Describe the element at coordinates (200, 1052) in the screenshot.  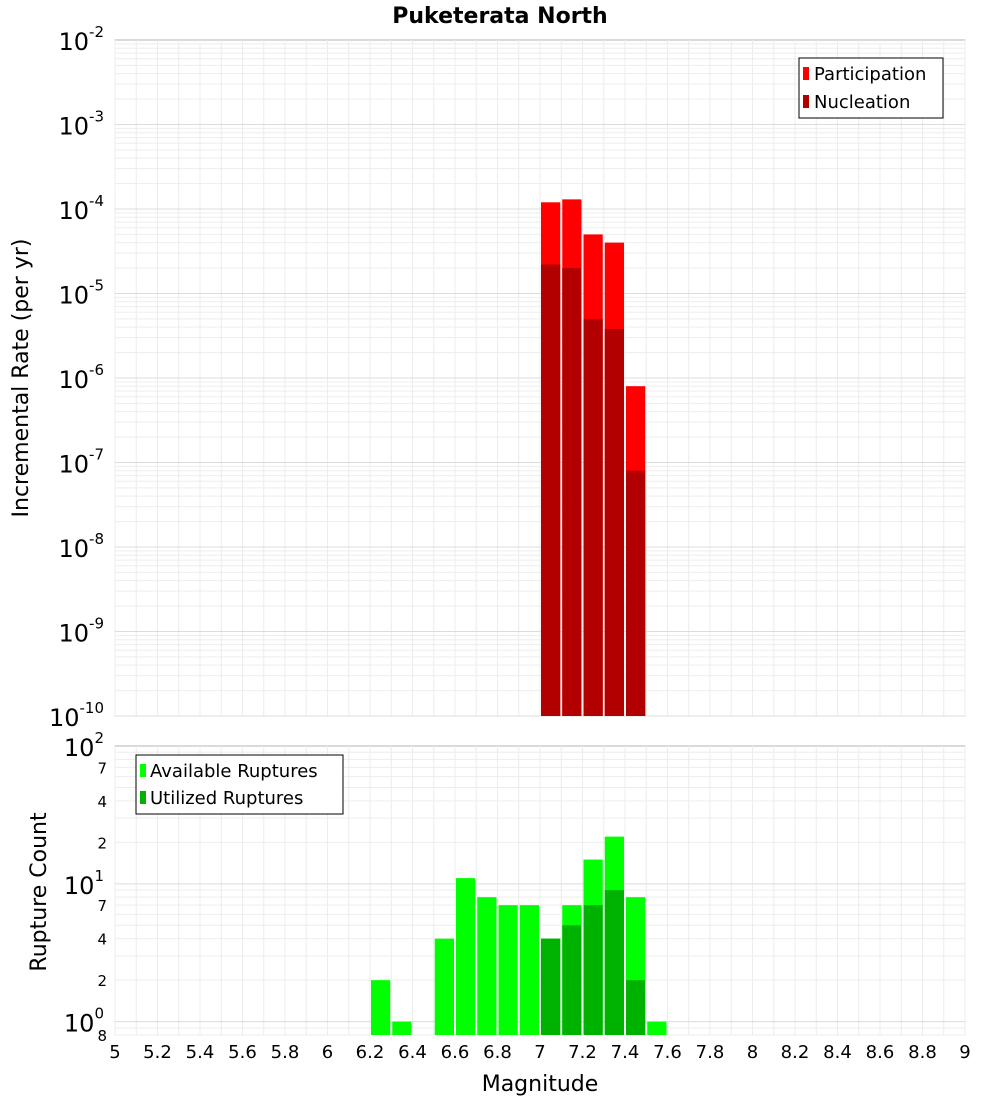
I see `x-tick-label: 5.4` at that location.